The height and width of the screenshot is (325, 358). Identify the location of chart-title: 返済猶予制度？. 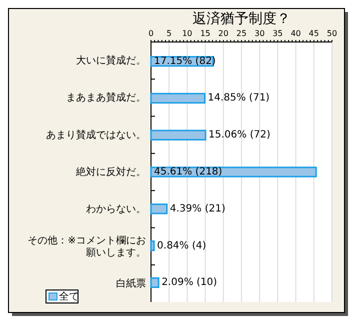
(241, 19).